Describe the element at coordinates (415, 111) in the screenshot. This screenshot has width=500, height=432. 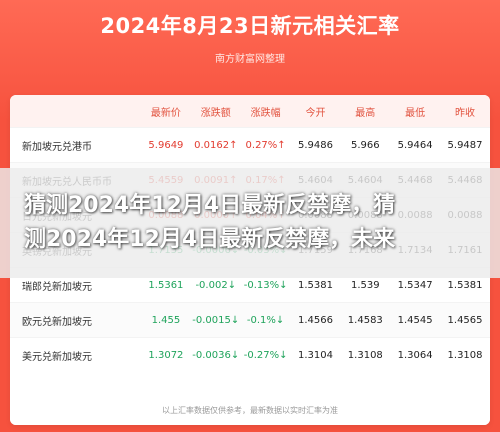
I see `column-header-low: 最低` at that location.